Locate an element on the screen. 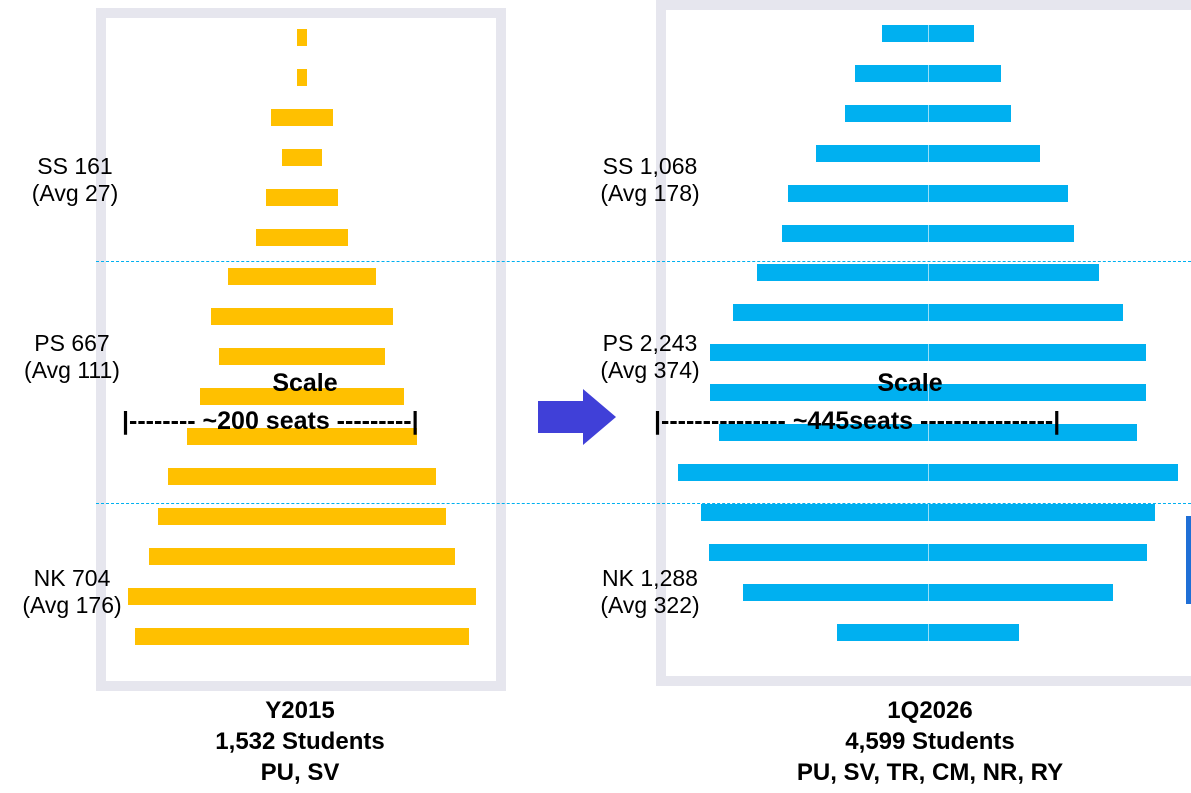 The height and width of the screenshot is (793, 1191). left-footer: Y2015 1,532 Students PU, SV is located at coordinates (300, 741).